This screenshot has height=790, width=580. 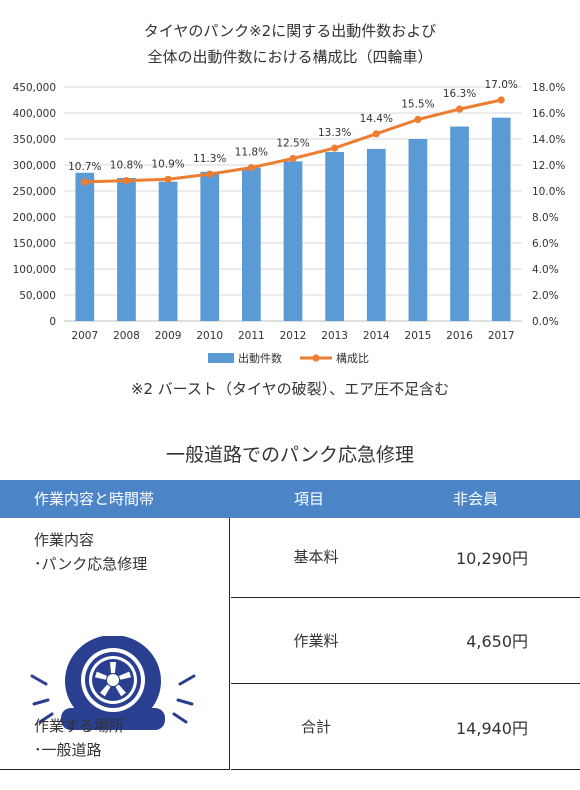 I want to click on chart-title-line2: 全体の出動件数における構成比（四輪車）, so click(x=289, y=57).